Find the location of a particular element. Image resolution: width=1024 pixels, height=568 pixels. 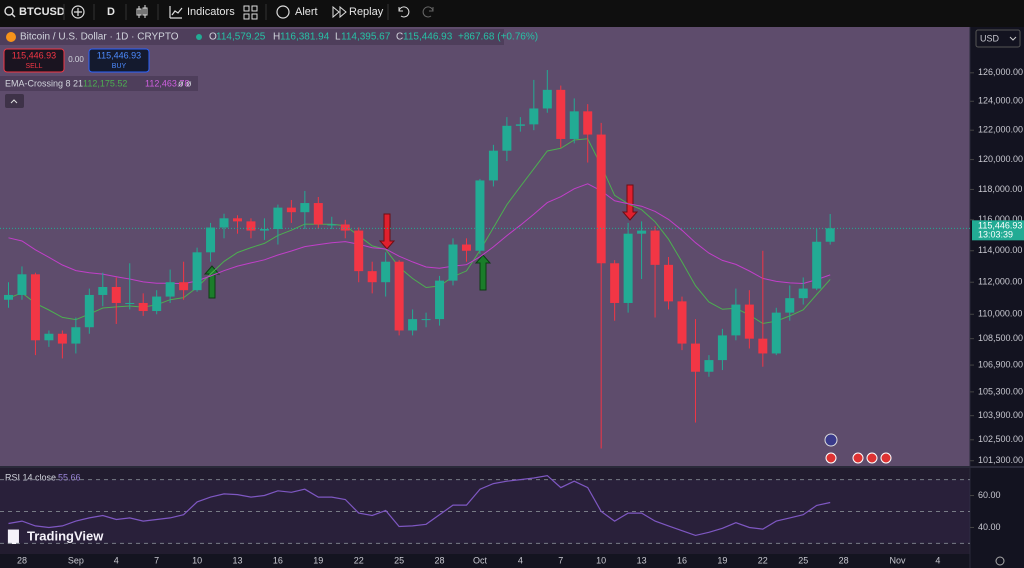

toolbar is located at coordinates (512, 13).